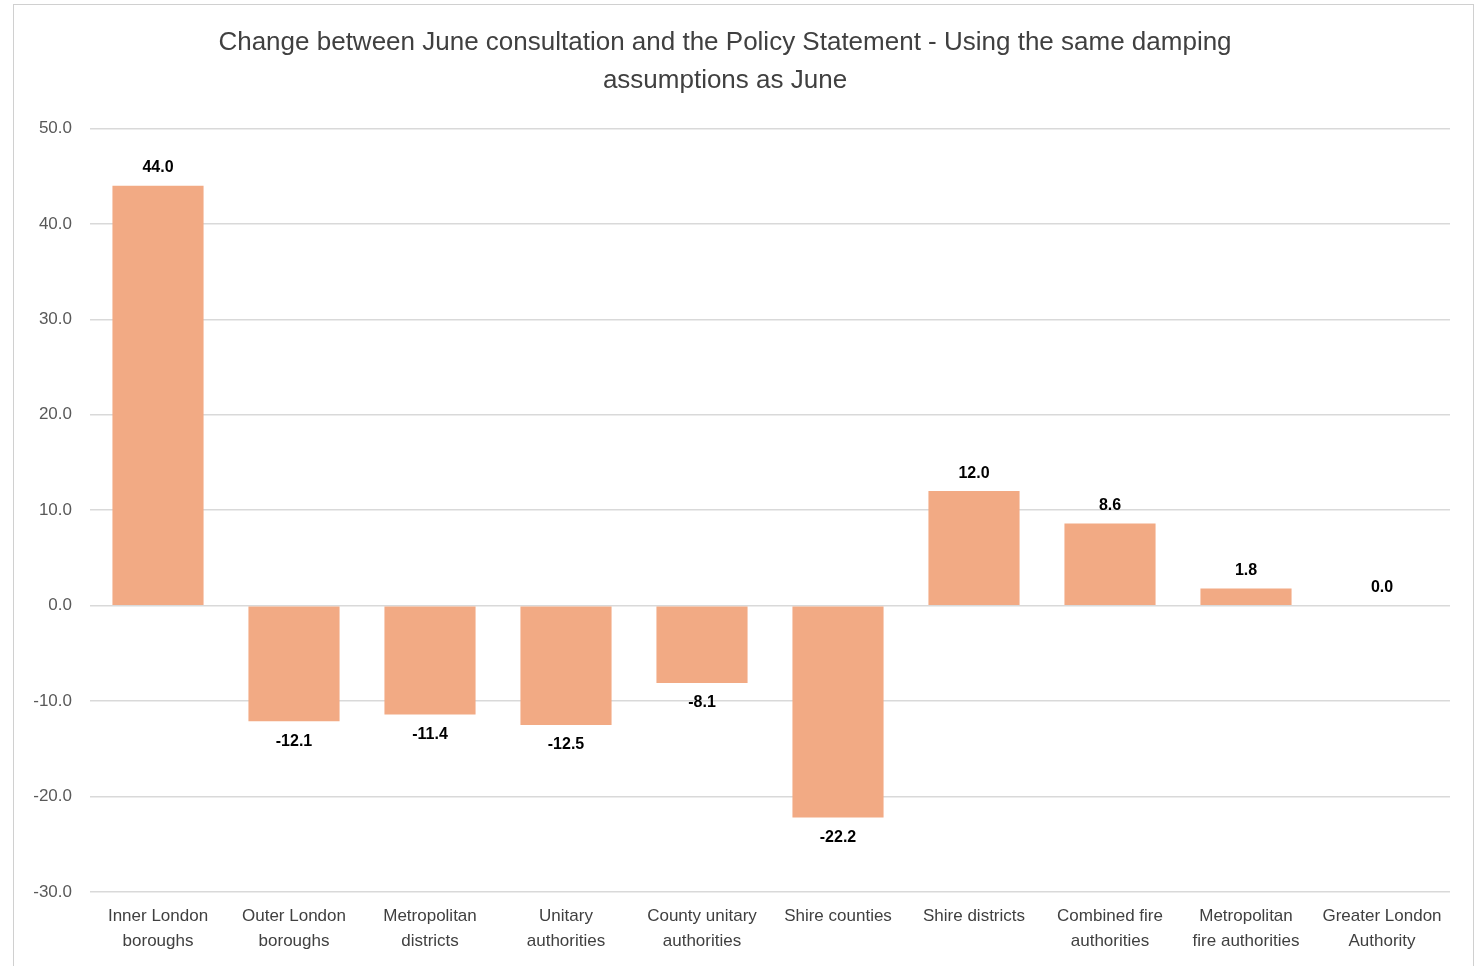 The image size is (1476, 966). What do you see at coordinates (974, 472) in the screenshot?
I see `data-label: 12.0` at bounding box center [974, 472].